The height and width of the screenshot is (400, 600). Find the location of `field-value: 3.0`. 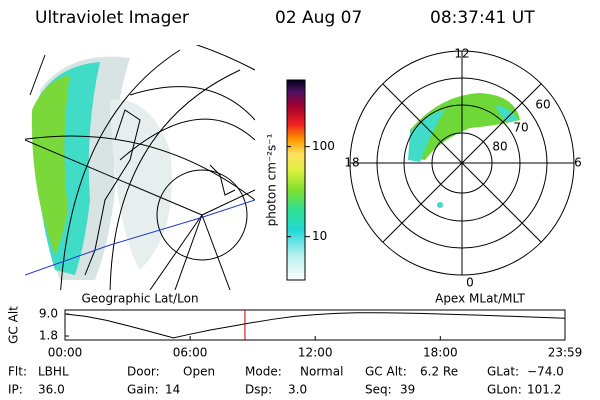

field-value: 3.0 is located at coordinates (297, 390).